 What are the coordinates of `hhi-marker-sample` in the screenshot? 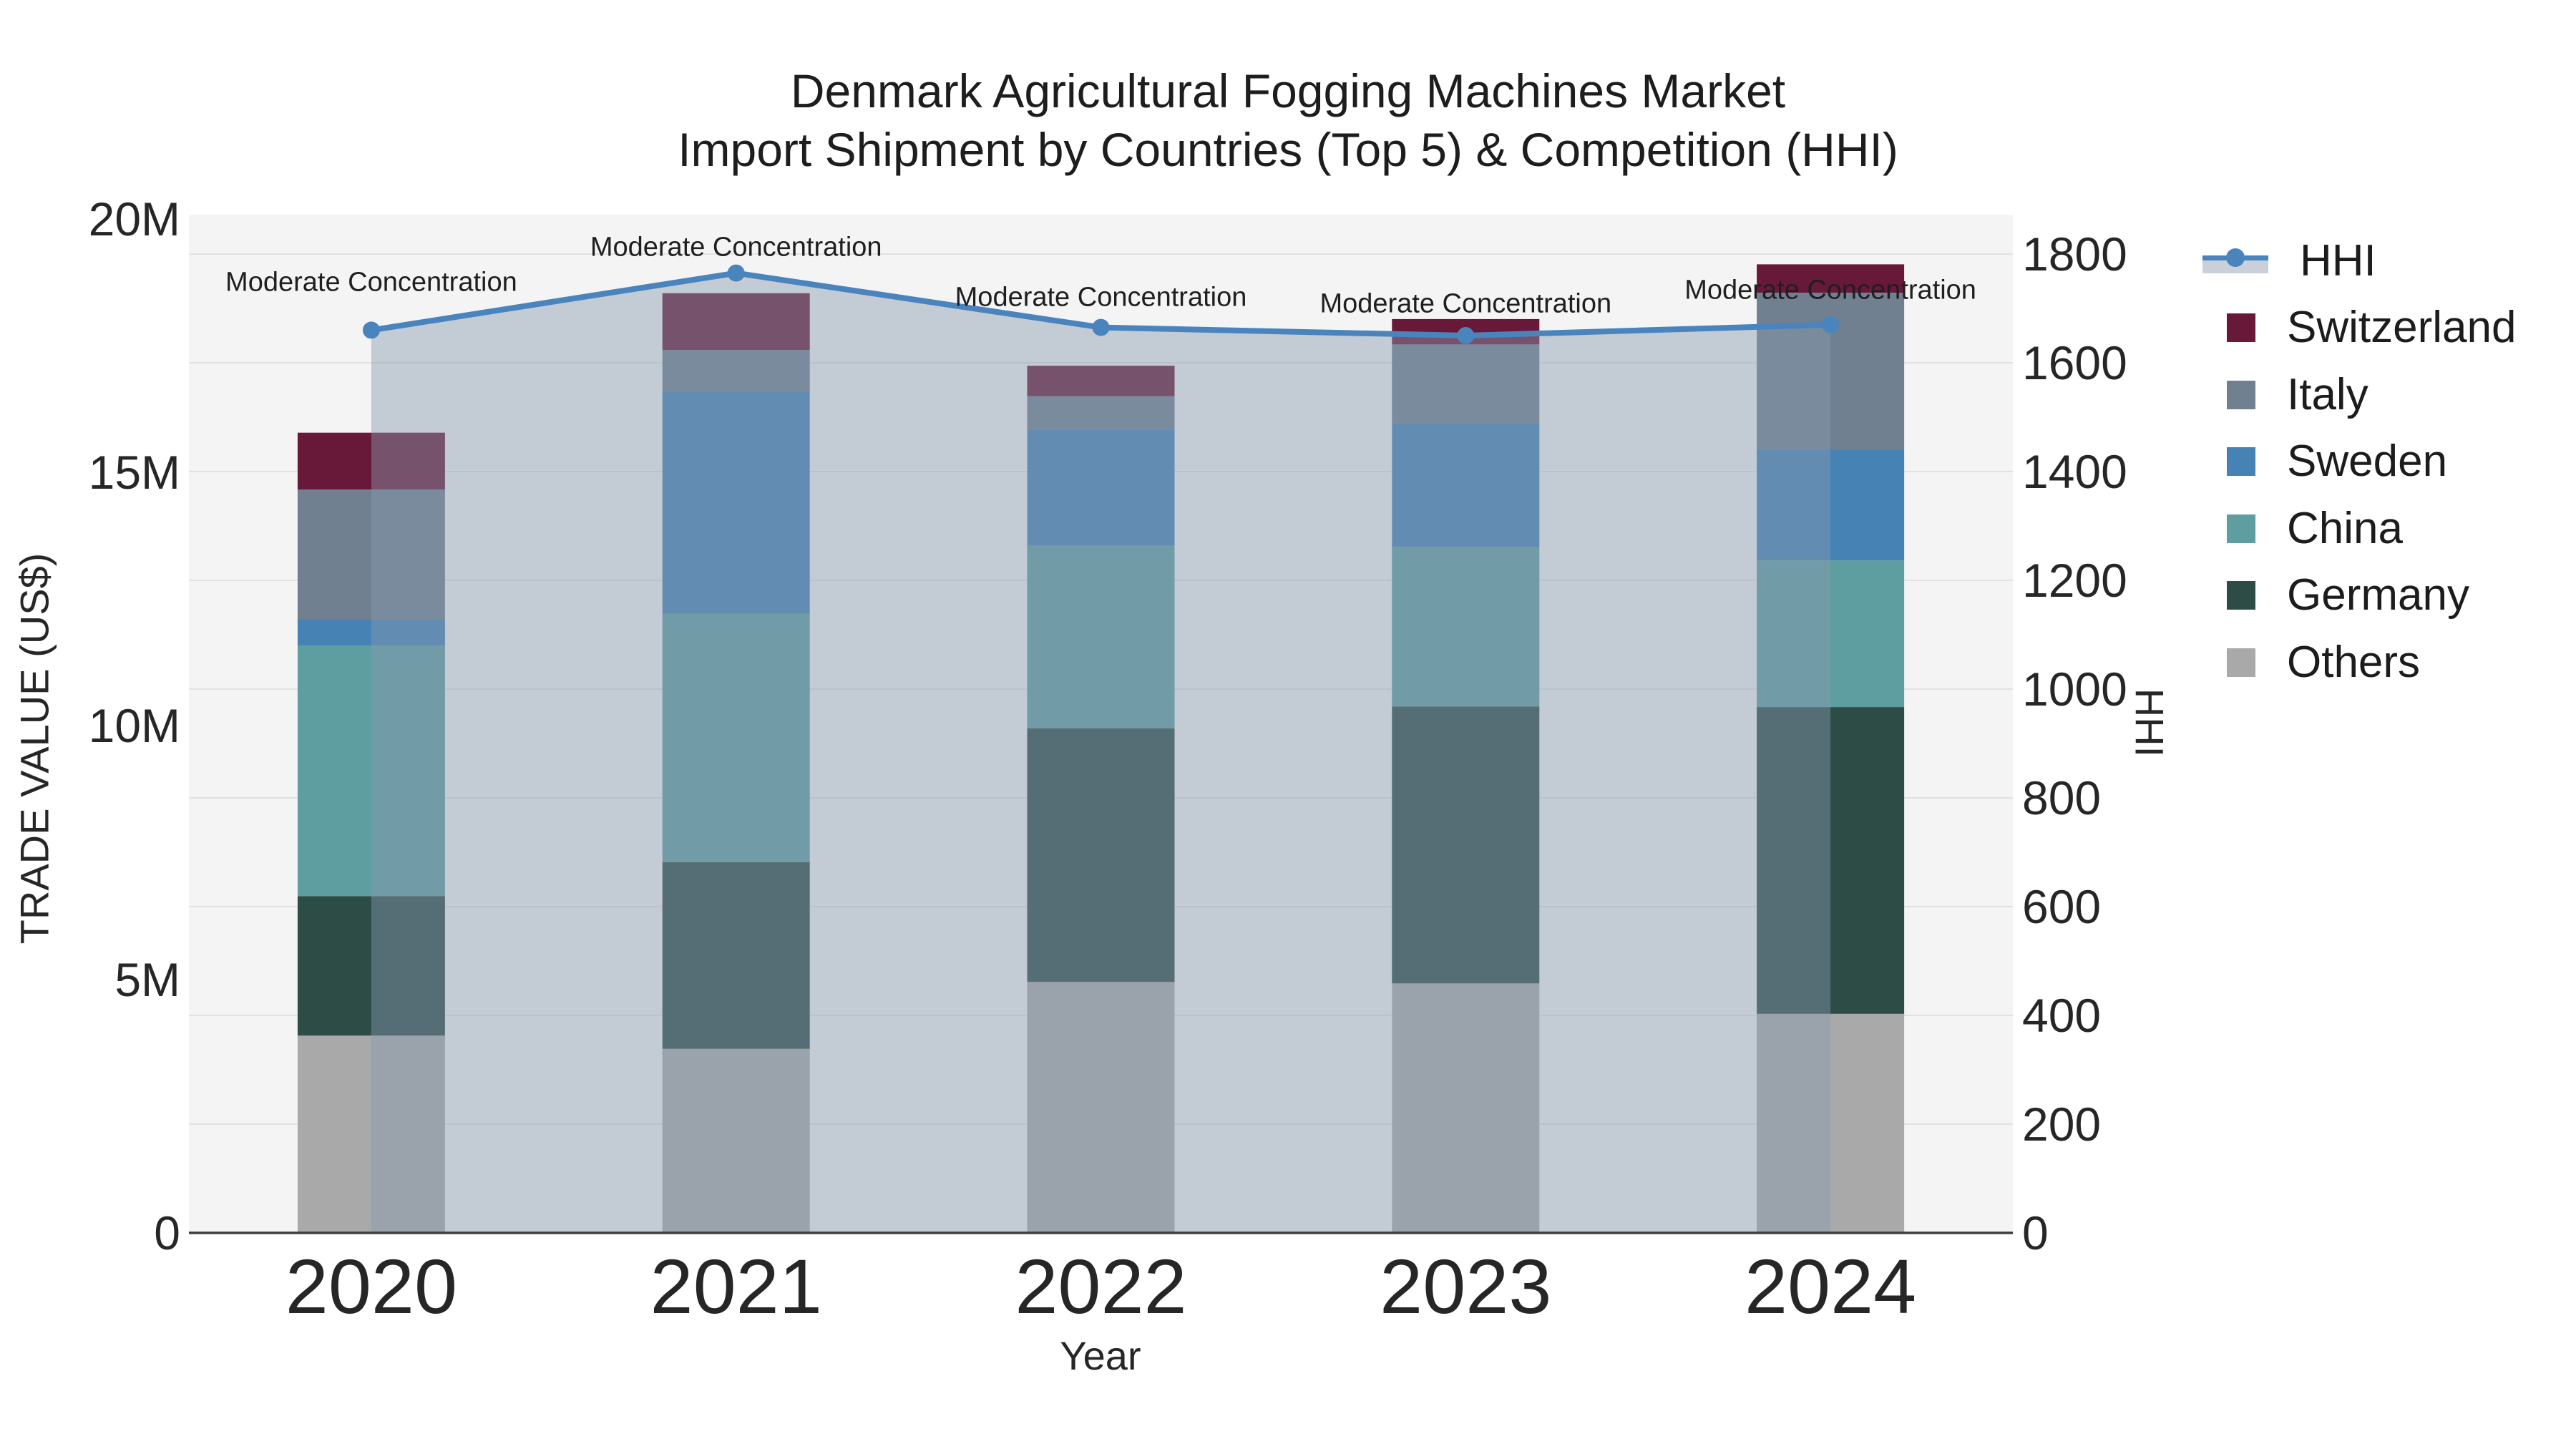 It's located at (2235, 257).